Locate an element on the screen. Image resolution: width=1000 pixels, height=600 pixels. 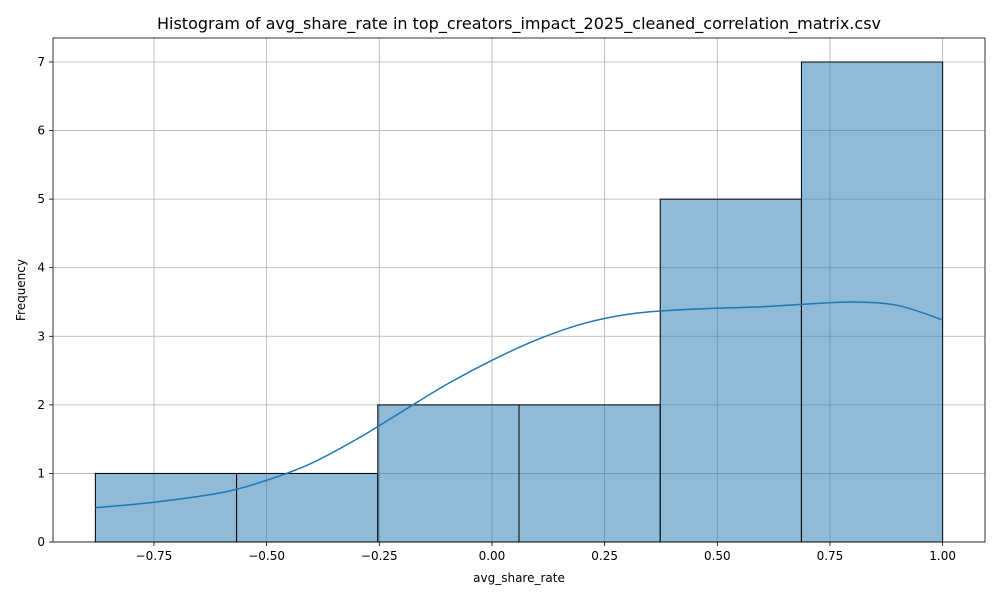
x-tick-label: 1.00 is located at coordinates (942, 556).